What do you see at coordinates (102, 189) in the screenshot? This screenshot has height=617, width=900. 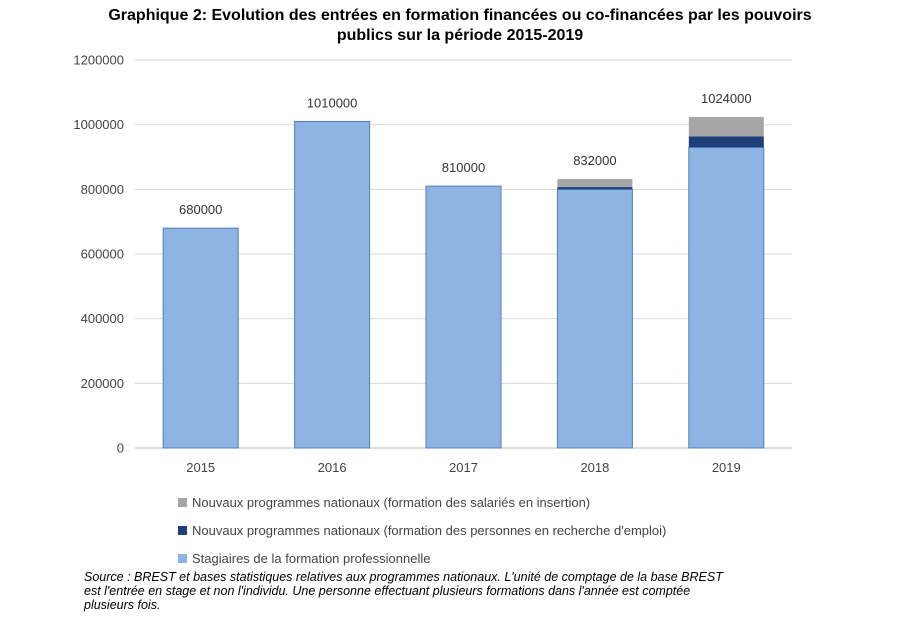 I see `y-tick-label: 800000` at bounding box center [102, 189].